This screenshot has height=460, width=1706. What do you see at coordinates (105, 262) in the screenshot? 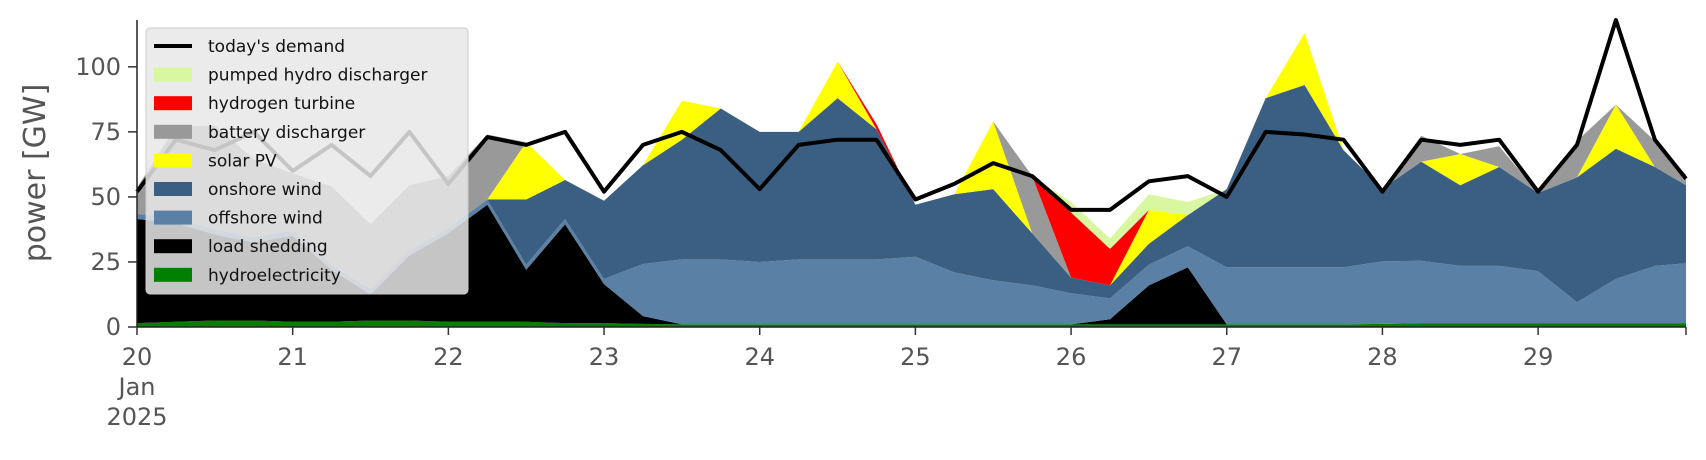
I see `y-tick-label: 25` at bounding box center [105, 262].